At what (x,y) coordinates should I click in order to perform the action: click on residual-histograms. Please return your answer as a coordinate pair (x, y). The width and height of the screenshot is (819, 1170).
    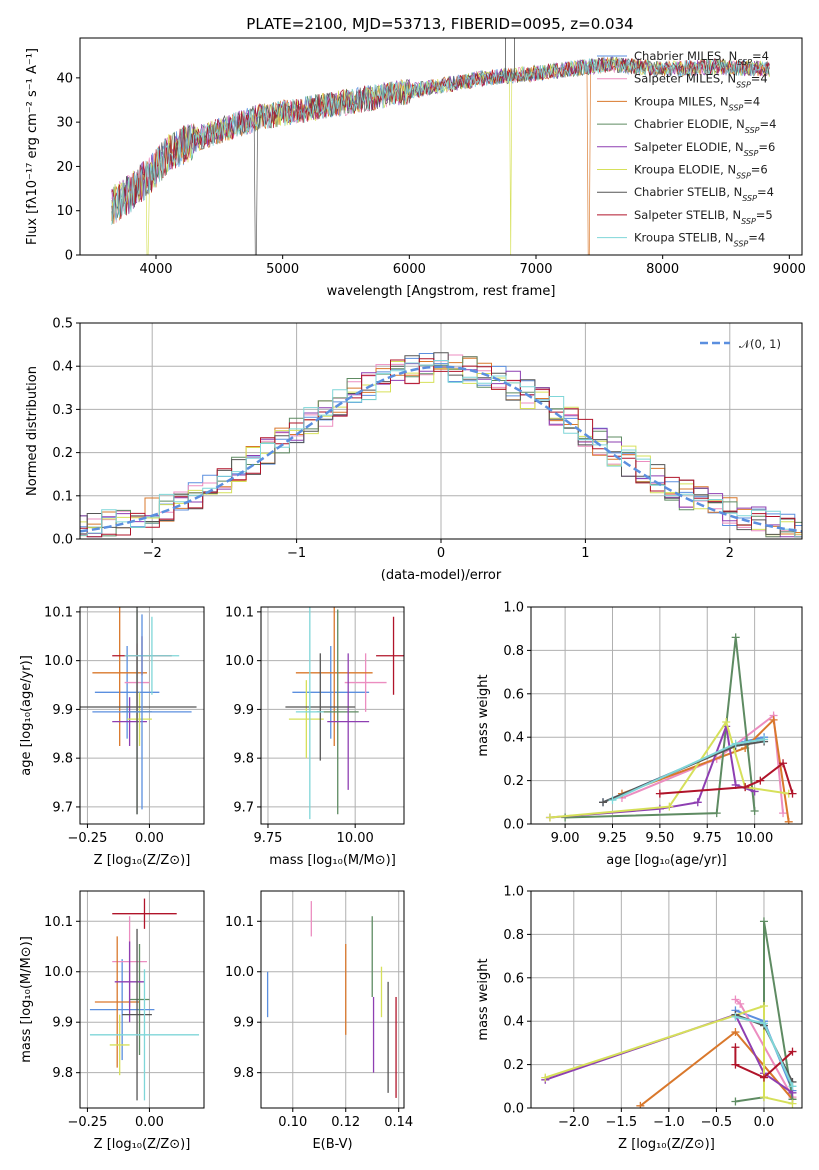
    Looking at the image, I should click on (441, 445).